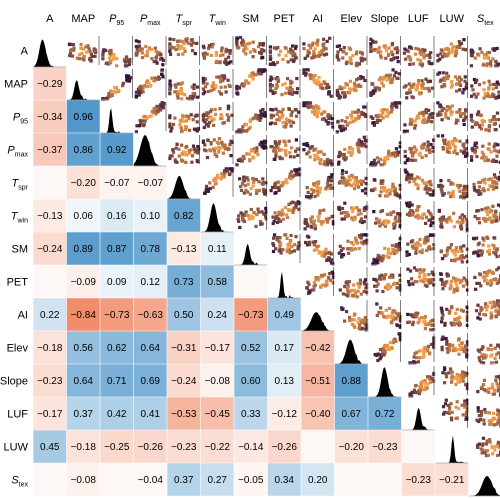 This screenshot has width=500, height=498. Describe the element at coordinates (151, 282) in the screenshot. I see `corr-value-label: 0.12` at that location.